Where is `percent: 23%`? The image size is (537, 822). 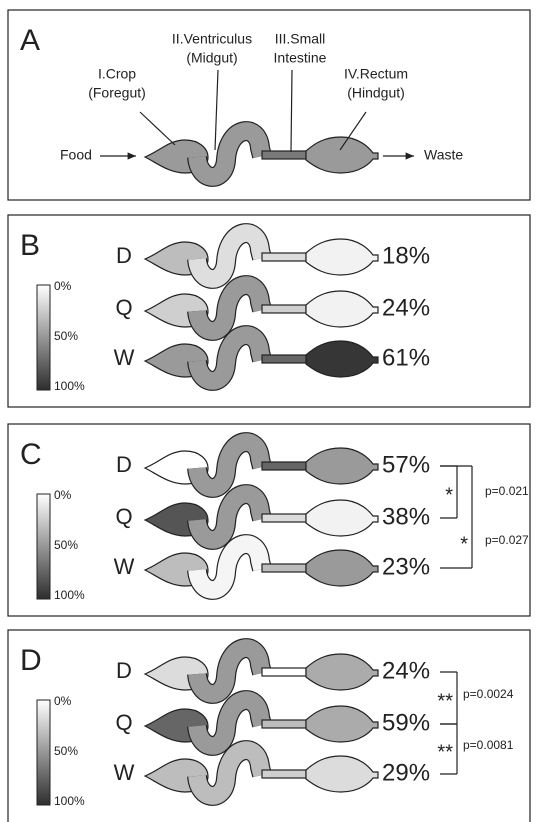 percent: 23% is located at coordinates (406, 566).